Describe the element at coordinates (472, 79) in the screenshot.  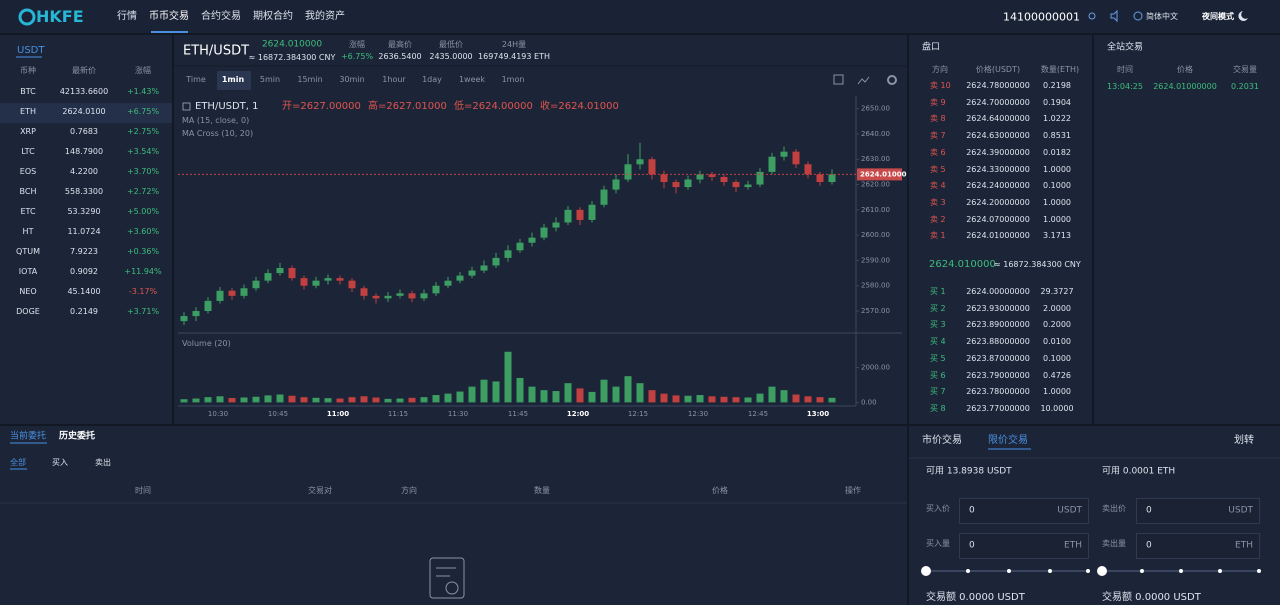
I see `interval: 1week` at that location.